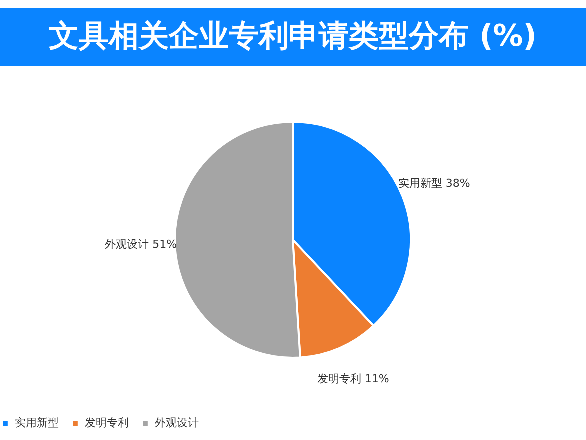 Image resolution: width=586 pixels, height=440 pixels. Describe the element at coordinates (293, 36) in the screenshot. I see `chart-title: 文具相关企业专利申请类型分布 (%)` at that location.